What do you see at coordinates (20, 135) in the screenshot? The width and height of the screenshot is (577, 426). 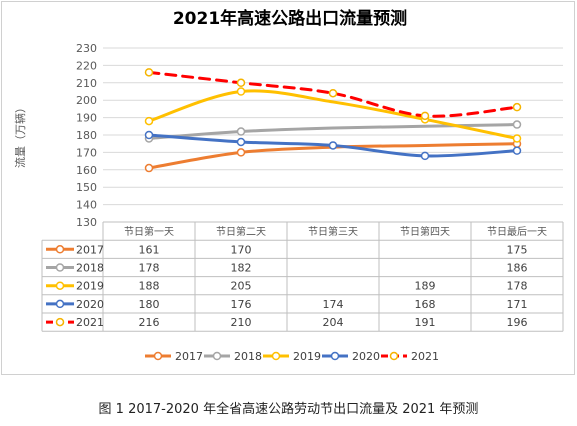 I see `y-axis-label: 流量（万辆）` at bounding box center [20, 135].